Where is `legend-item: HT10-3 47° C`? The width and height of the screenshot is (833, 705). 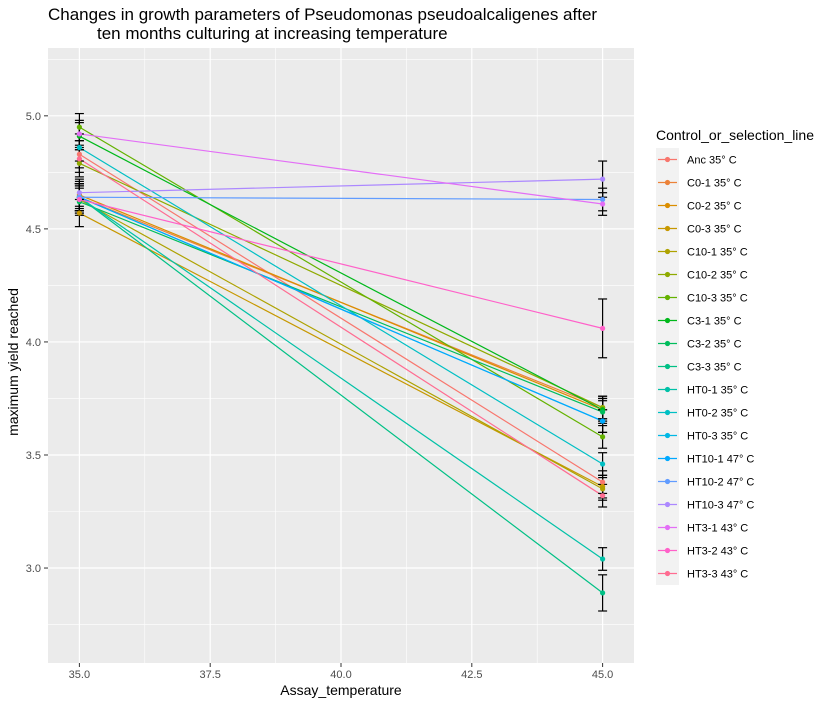
legend-item: HT10-3 47° C is located at coordinates (705, 504).